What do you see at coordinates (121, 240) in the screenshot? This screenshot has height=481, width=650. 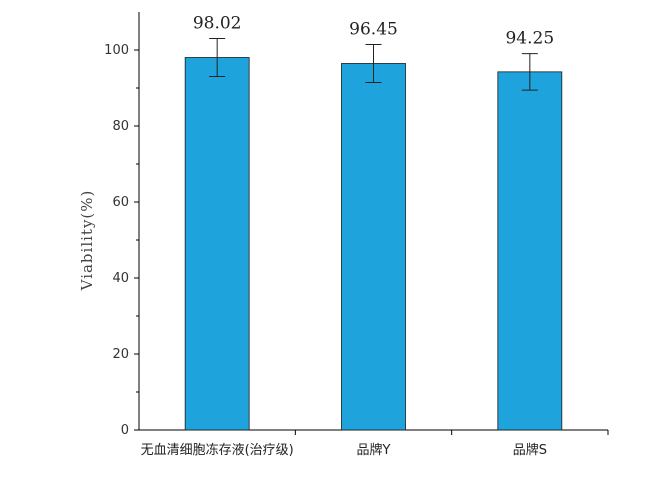 I see `y-axis-ticks: 0 20 40 60 80 100` at bounding box center [121, 240].